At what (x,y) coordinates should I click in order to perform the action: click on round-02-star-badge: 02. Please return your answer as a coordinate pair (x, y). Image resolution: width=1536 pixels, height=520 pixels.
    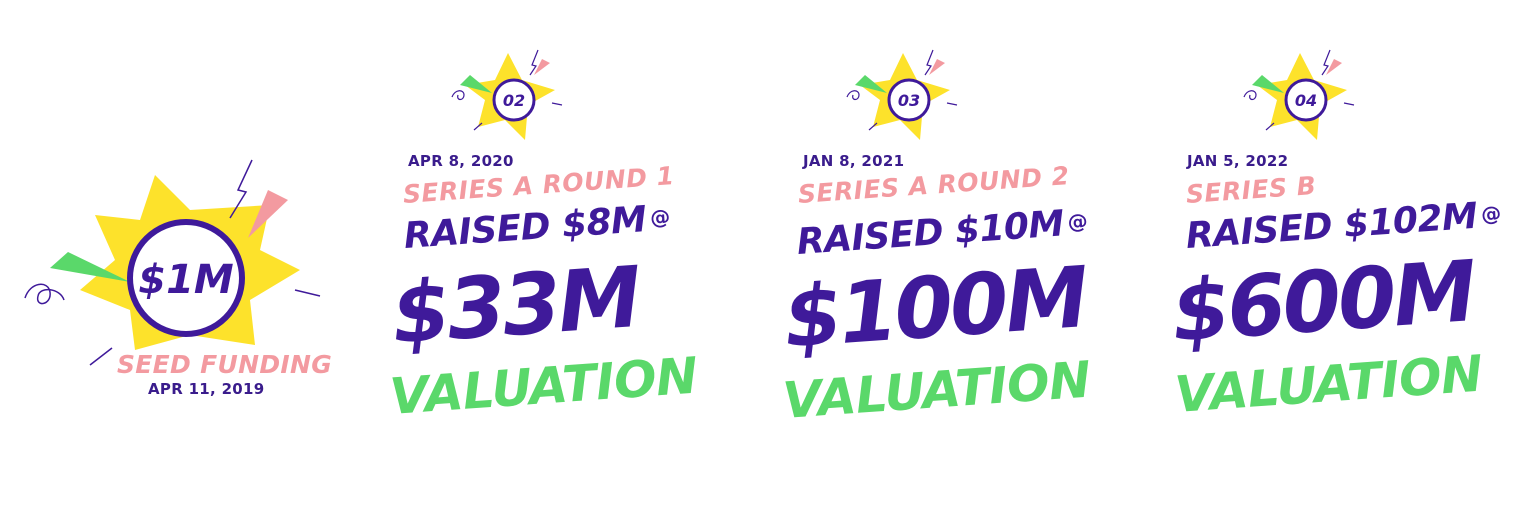
    Looking at the image, I should click on (507, 94).